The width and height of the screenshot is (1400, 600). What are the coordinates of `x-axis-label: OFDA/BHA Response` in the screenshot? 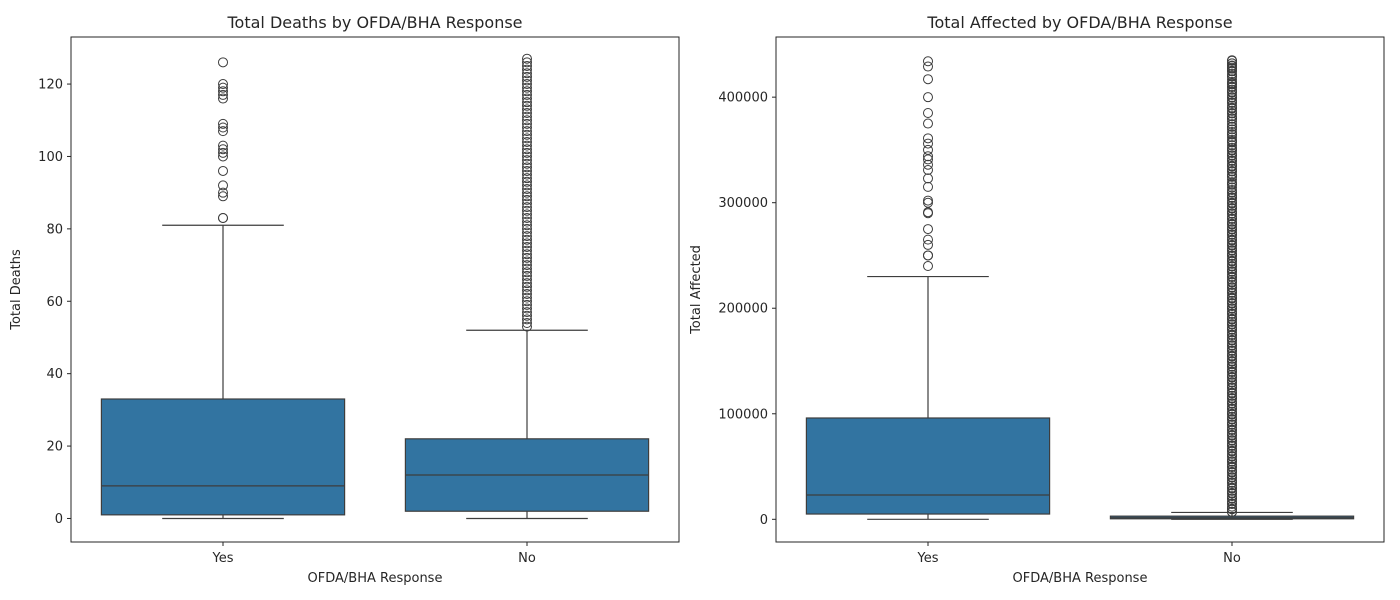 It's located at (1080, 578).